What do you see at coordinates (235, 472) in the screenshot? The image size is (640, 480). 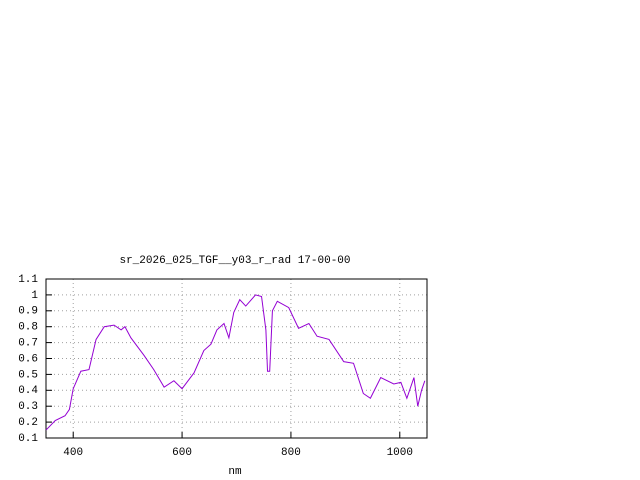 I see `x-axis-label: nm` at bounding box center [235, 472].